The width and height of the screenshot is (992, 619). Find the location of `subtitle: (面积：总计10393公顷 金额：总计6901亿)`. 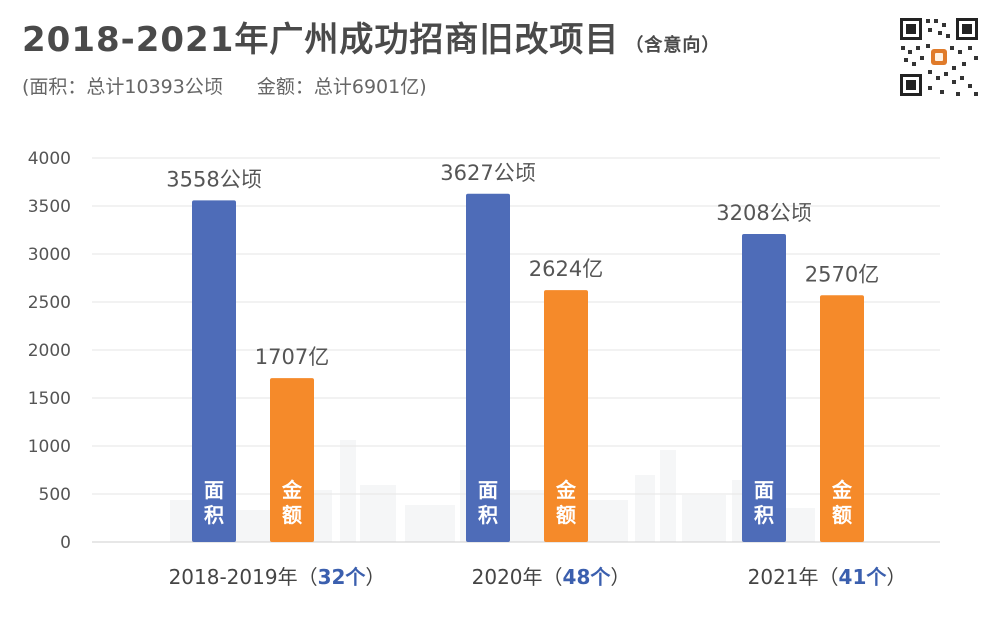

subtitle: (面积：总计10393公顷 金额：总计6901亿) is located at coordinates (224, 85).